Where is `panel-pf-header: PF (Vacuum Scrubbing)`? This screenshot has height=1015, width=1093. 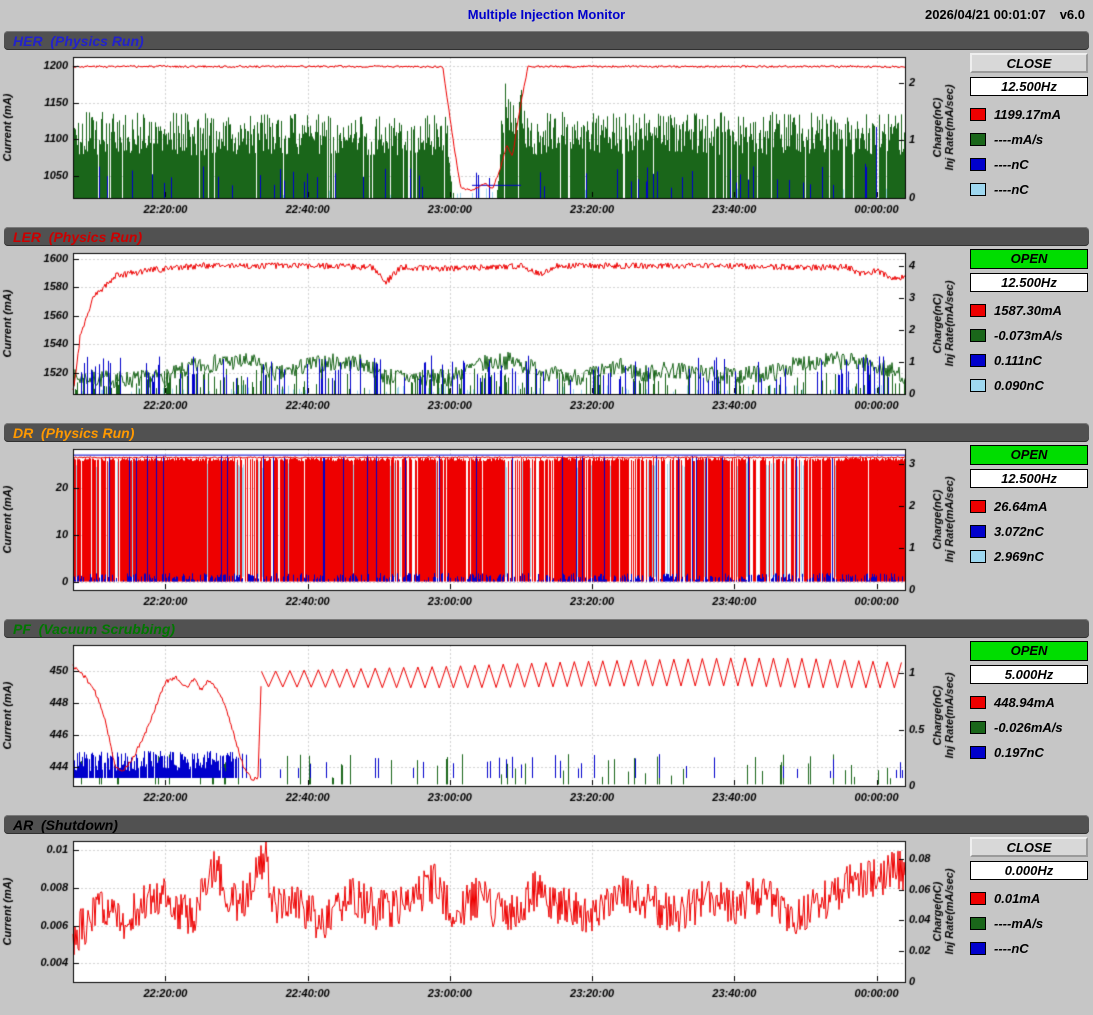
panel-pf-header: PF (Vacuum Scrubbing) is located at coordinates (546, 628).